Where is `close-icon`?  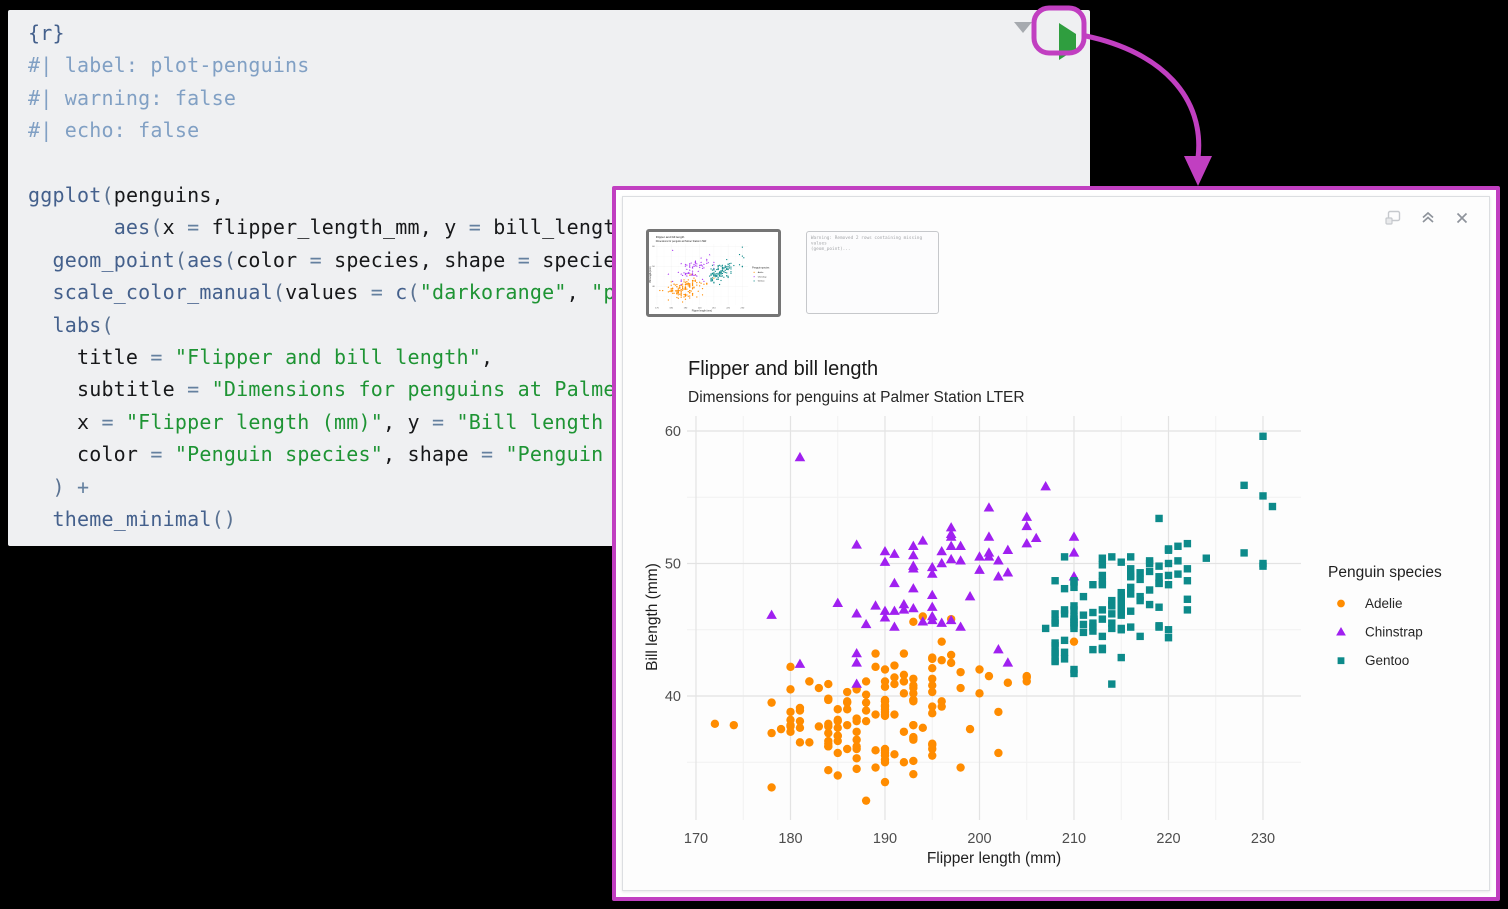 close-icon is located at coordinates (1462, 217).